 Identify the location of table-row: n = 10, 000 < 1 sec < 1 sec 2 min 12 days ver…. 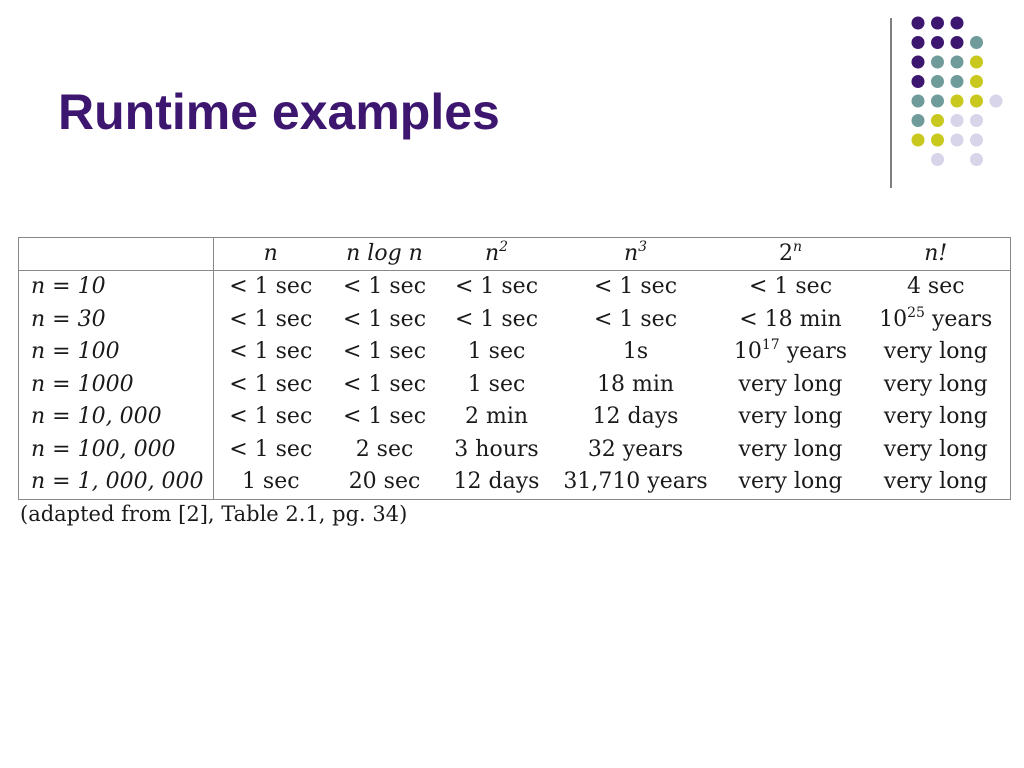
(514, 417).